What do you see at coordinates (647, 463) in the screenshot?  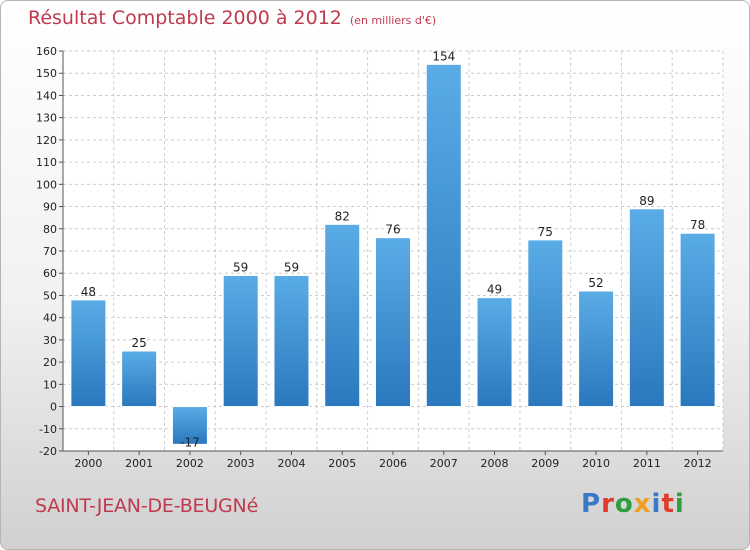 I see `x-tick-label: 2011` at bounding box center [647, 463].